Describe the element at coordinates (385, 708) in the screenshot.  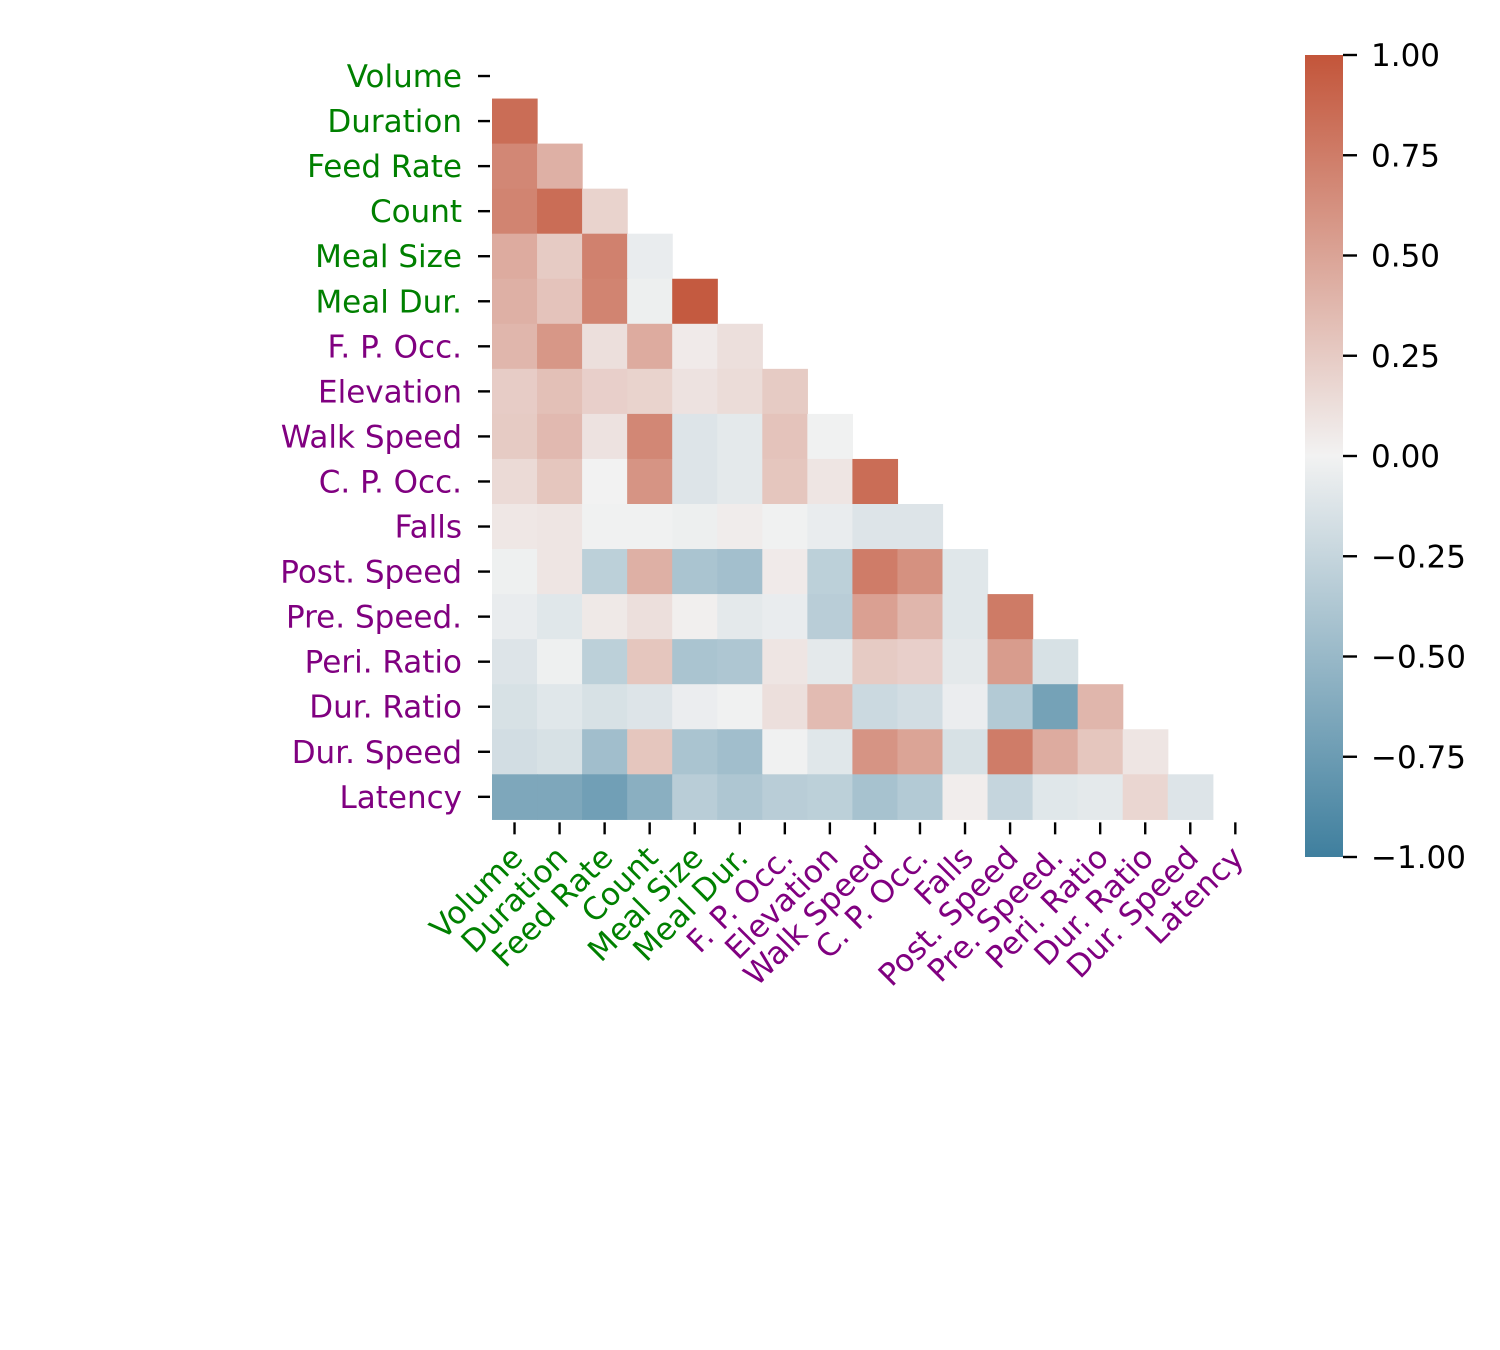
I see `y-tick-label: Dur. Ratio` at that location.